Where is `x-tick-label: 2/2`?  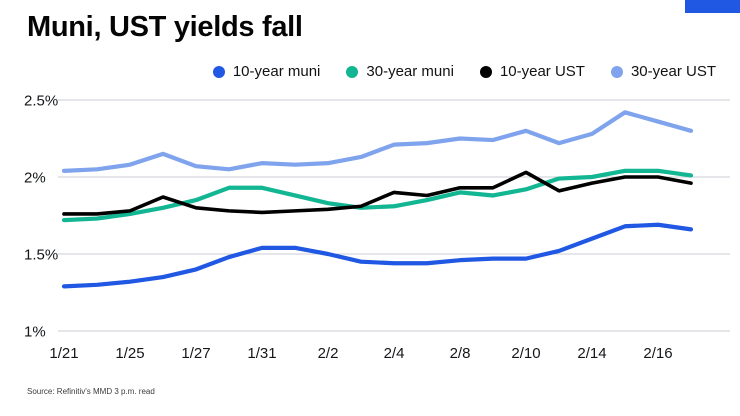 x-tick-label: 2/2 is located at coordinates (328, 353).